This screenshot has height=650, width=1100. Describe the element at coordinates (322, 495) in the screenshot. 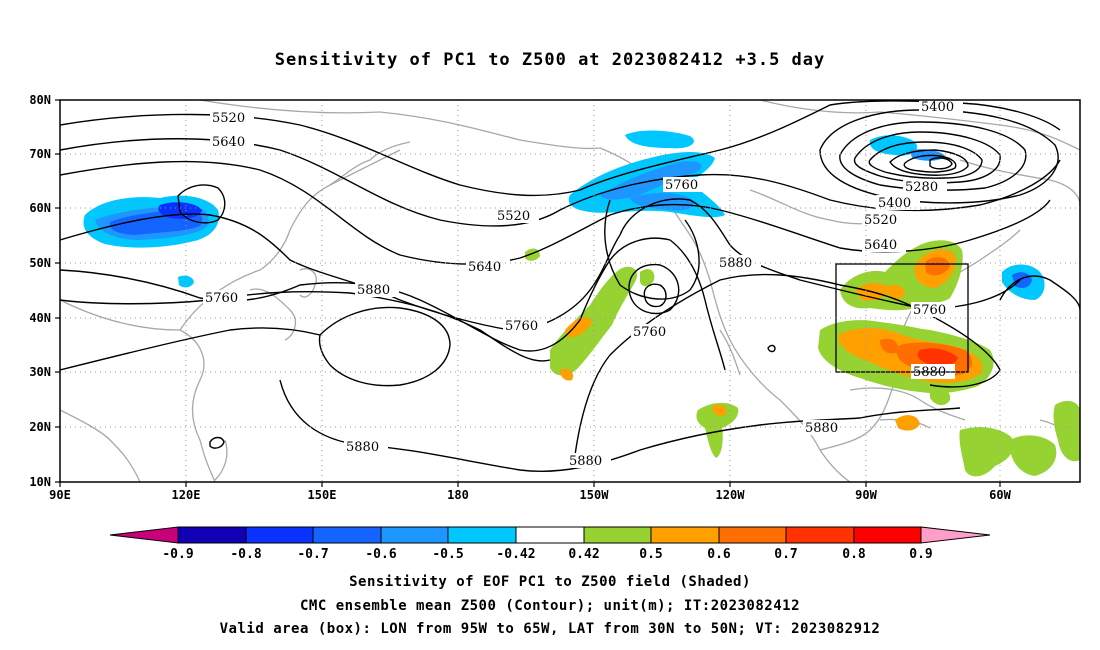

I see `lon-label-150e: 150E` at that location.